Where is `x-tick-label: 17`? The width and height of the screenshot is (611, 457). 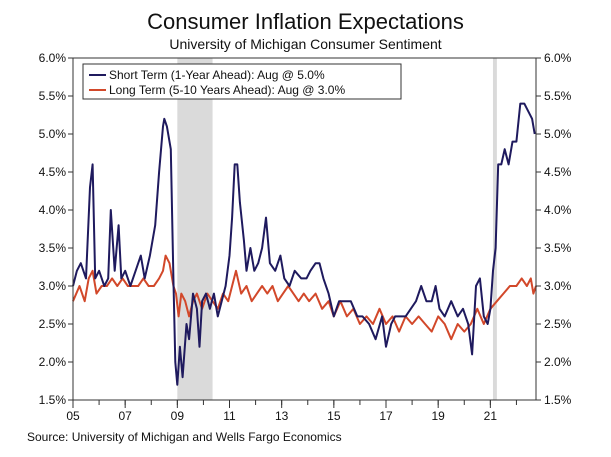 x-tick-label: 17 is located at coordinates (386, 416).